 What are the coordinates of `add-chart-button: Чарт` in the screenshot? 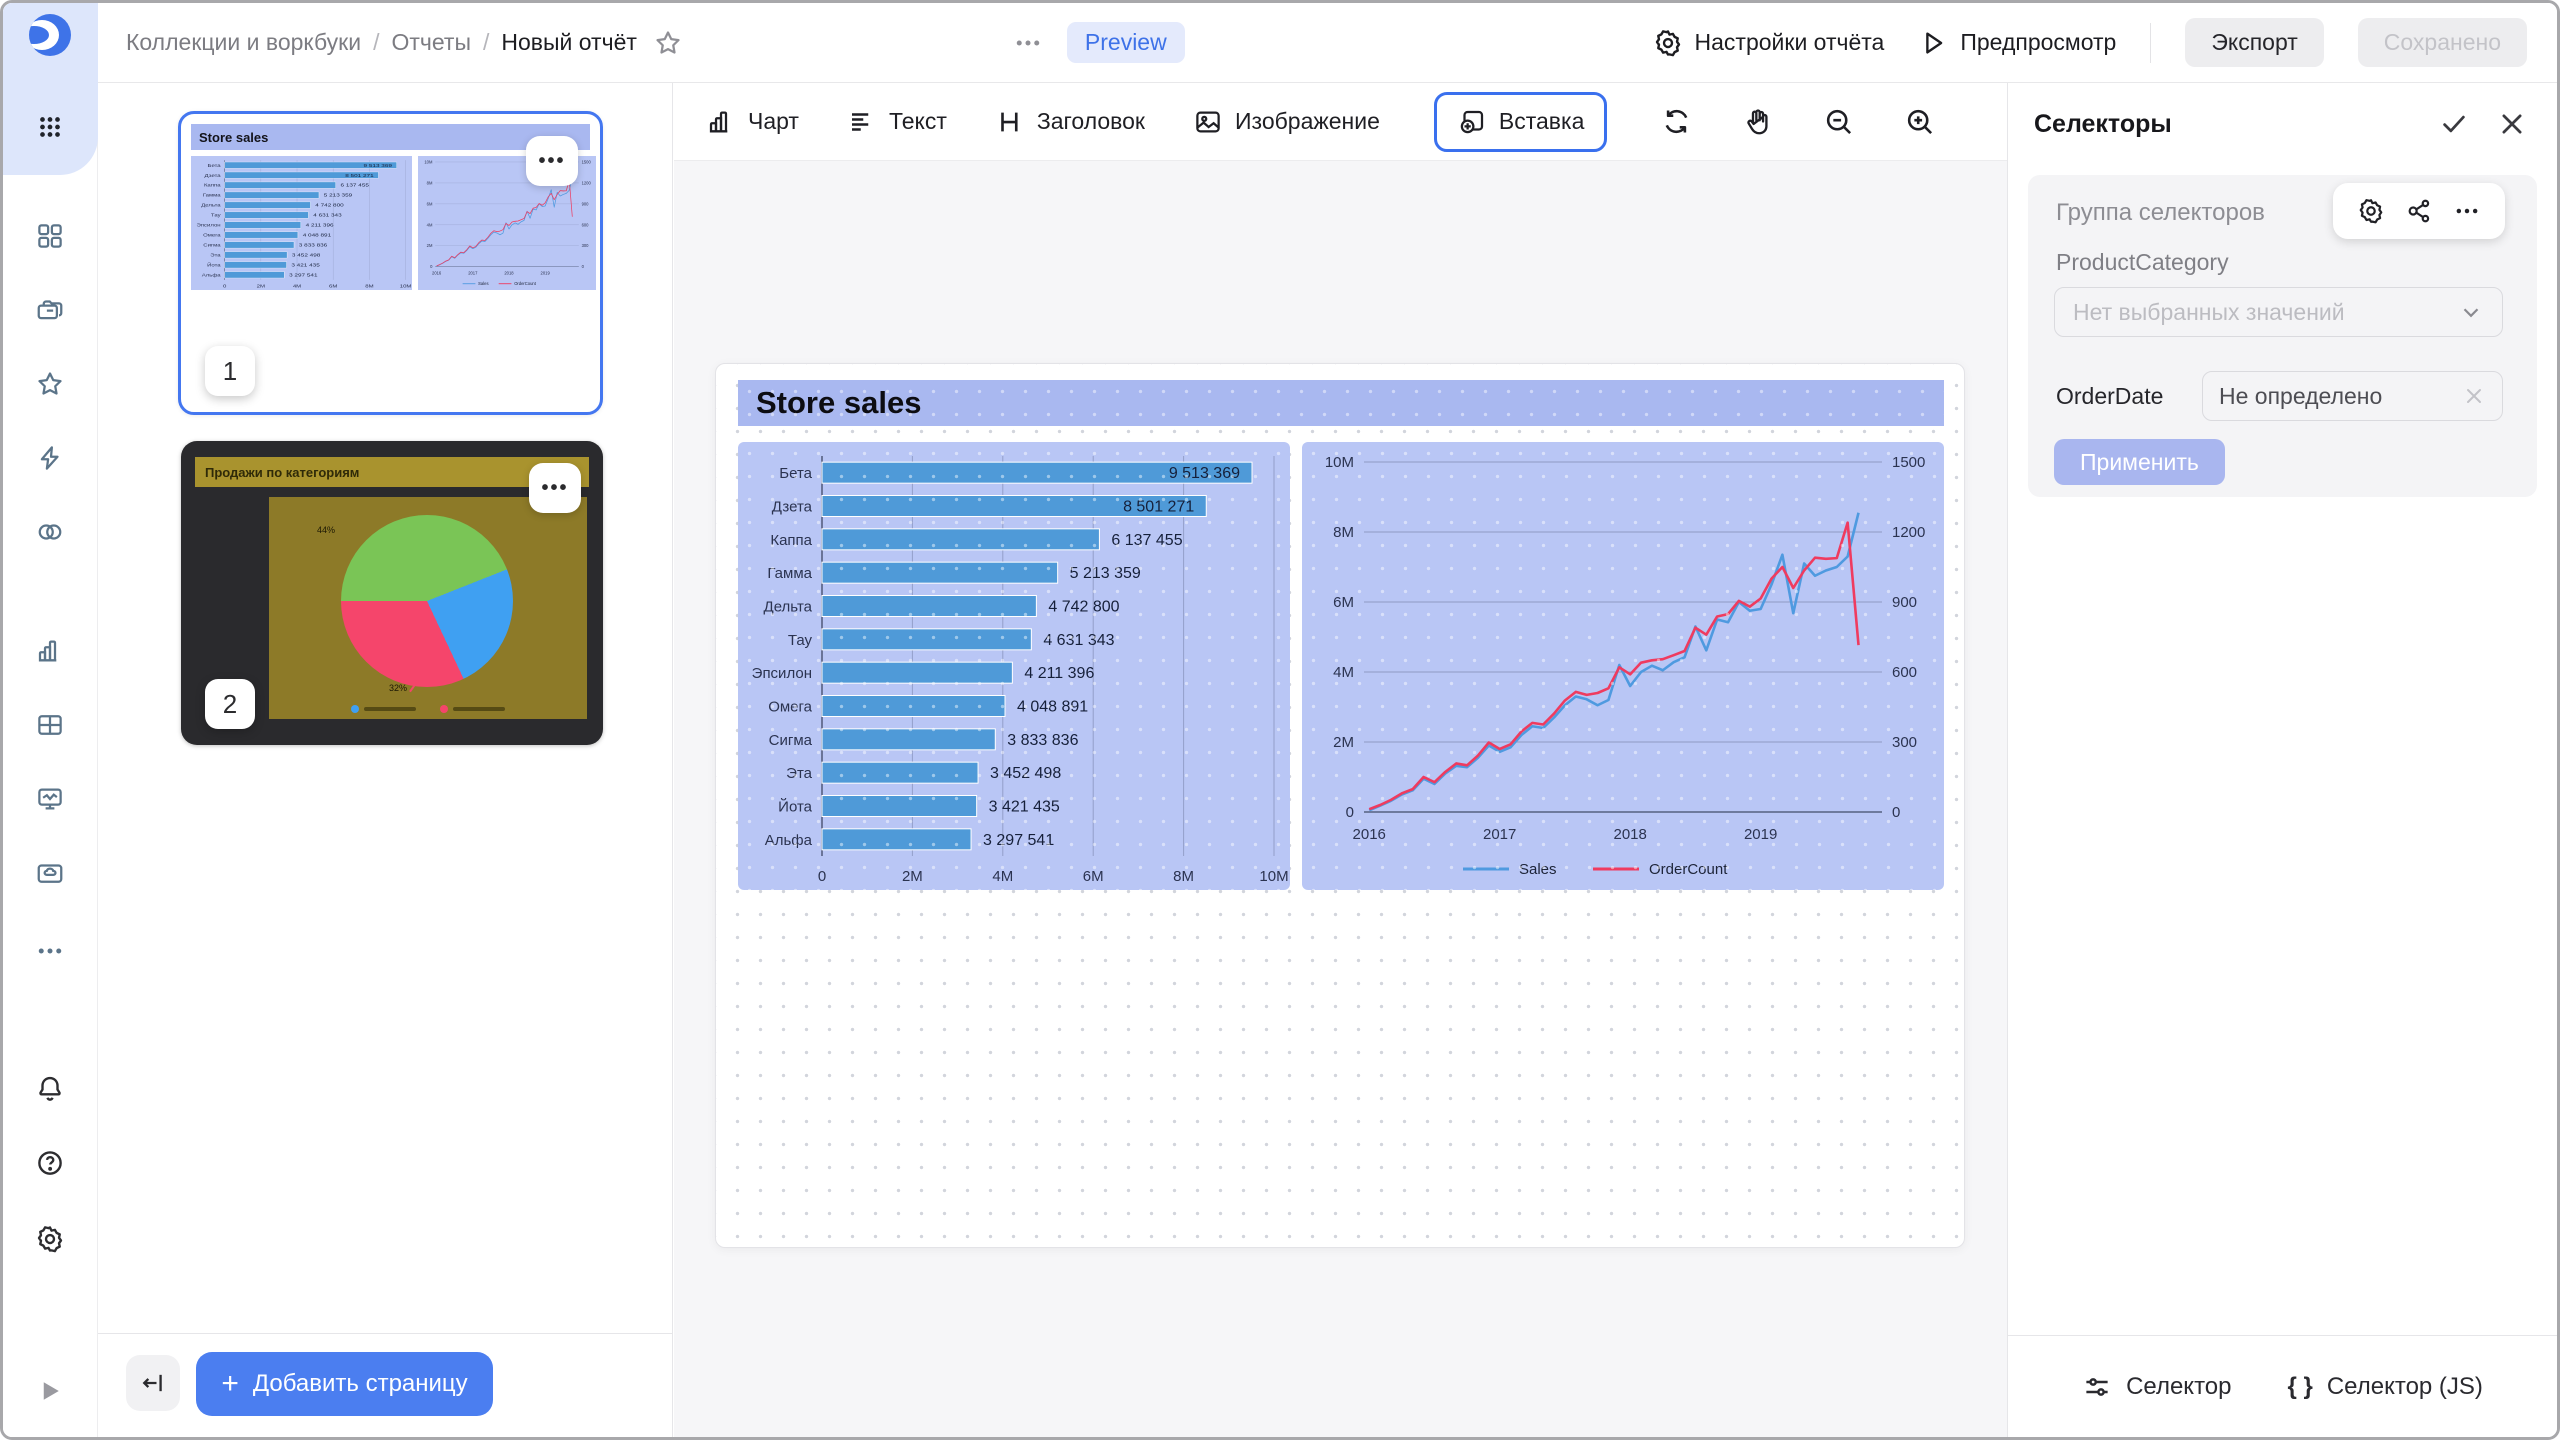 It's located at (752, 122).